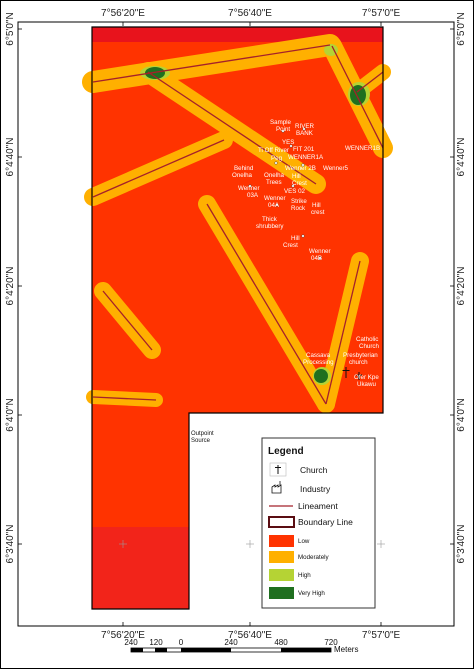 The image size is (474, 669). What do you see at coordinates (305, 133) in the screenshot?
I see `site-label: BANK` at bounding box center [305, 133].